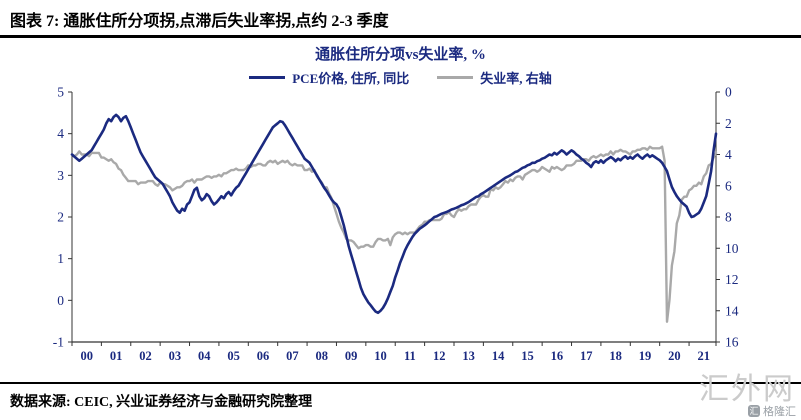 The image size is (801, 420). What do you see at coordinates (455, 77) in the screenshot?
I see `unemployment-line-swatch` at bounding box center [455, 77].